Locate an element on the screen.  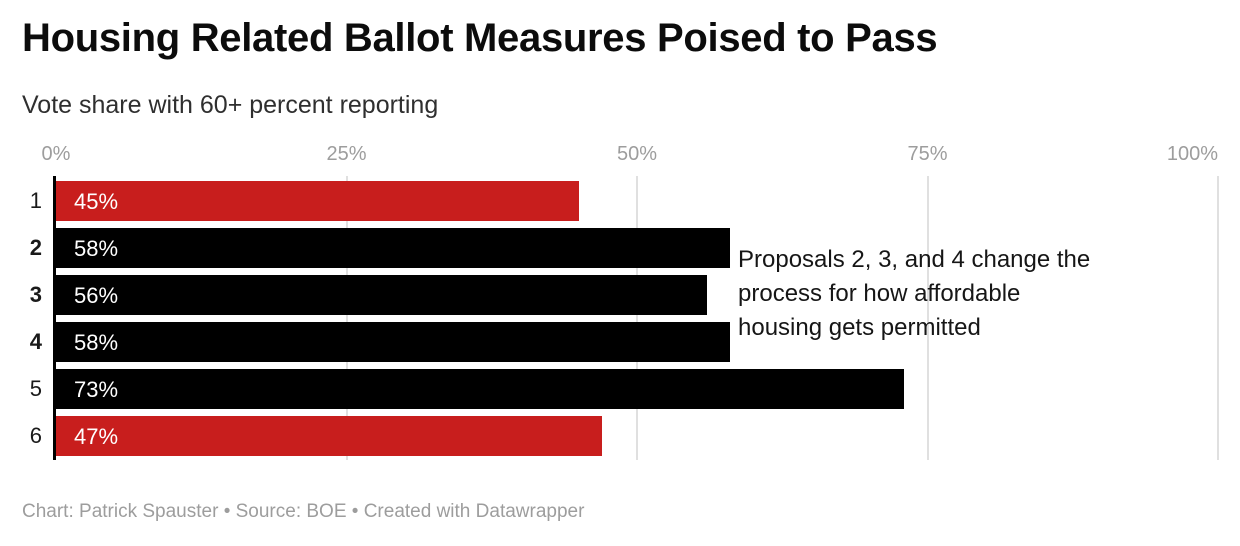
annotation-line: Proposals 2, 3, and 4 change the is located at coordinates (914, 259).